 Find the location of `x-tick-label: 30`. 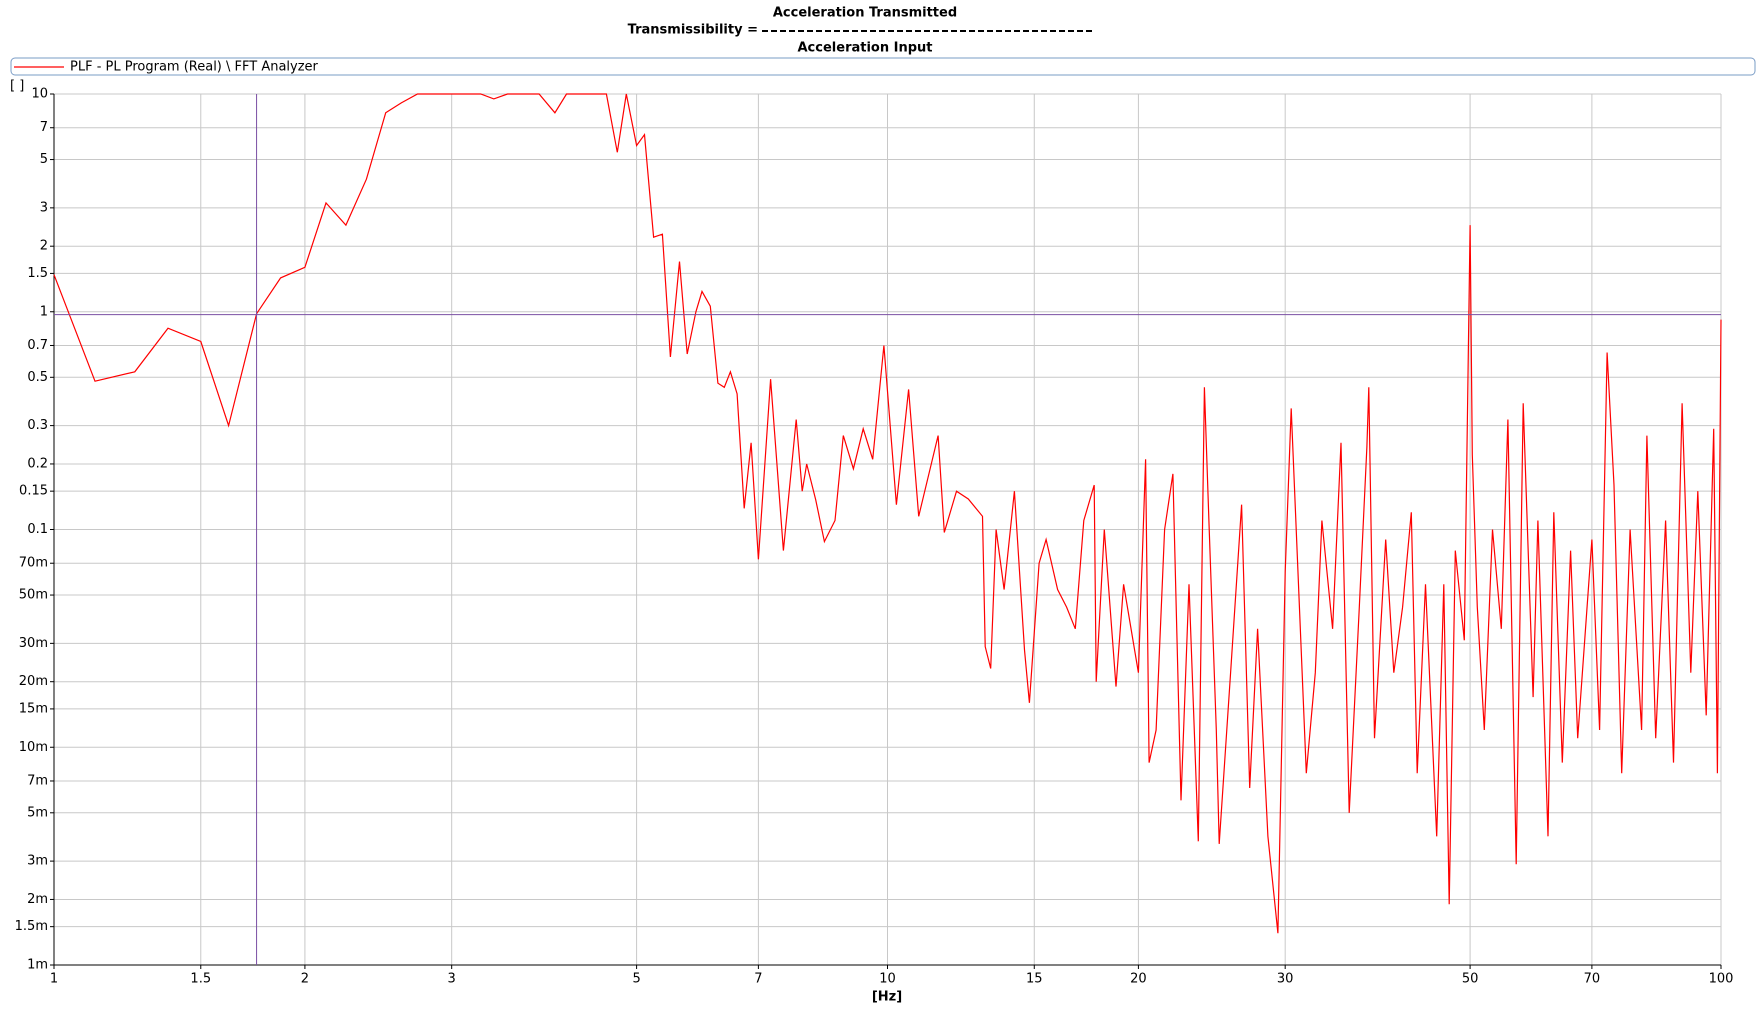

x-tick-label: 30 is located at coordinates (1285, 979).